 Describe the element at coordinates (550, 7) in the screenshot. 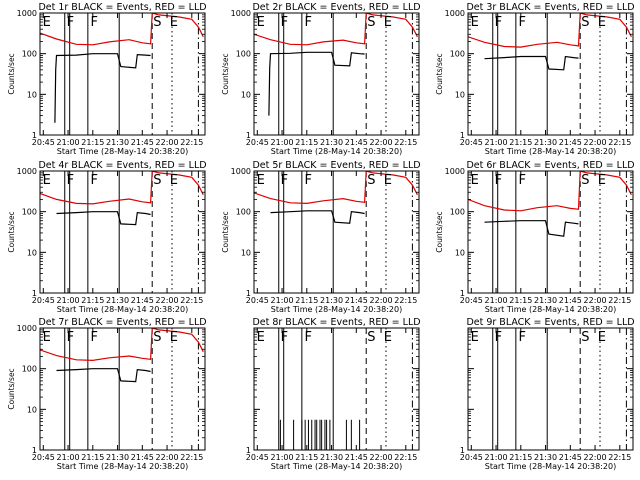

I see `panel-title: Det 3r BLACK = Events, RED = LLD` at that location.